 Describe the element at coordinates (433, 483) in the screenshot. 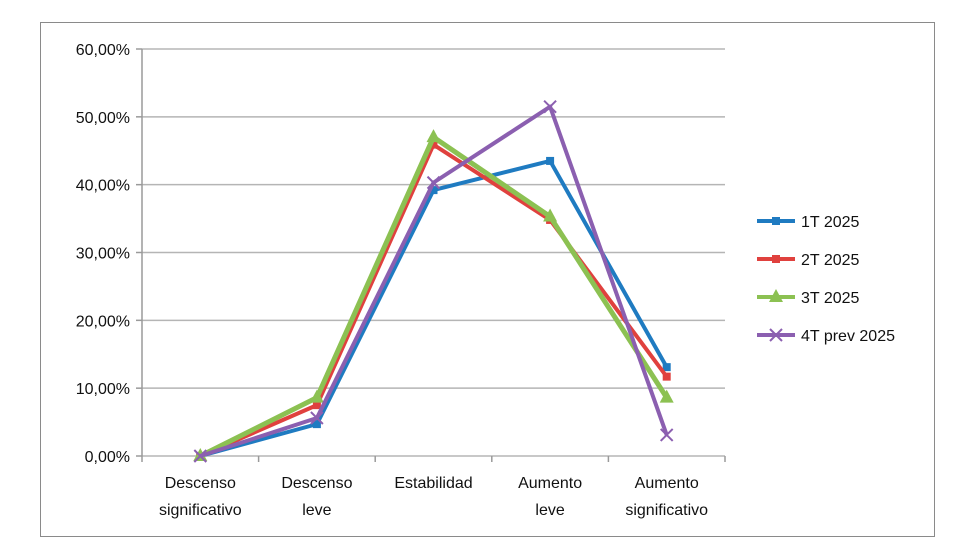

I see `x-tick-label: Estabilidad` at that location.